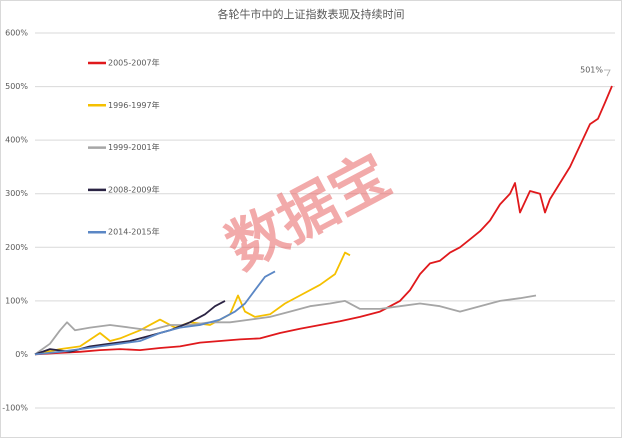  I want to click on legend-label: 2005-2007年, so click(134, 63).